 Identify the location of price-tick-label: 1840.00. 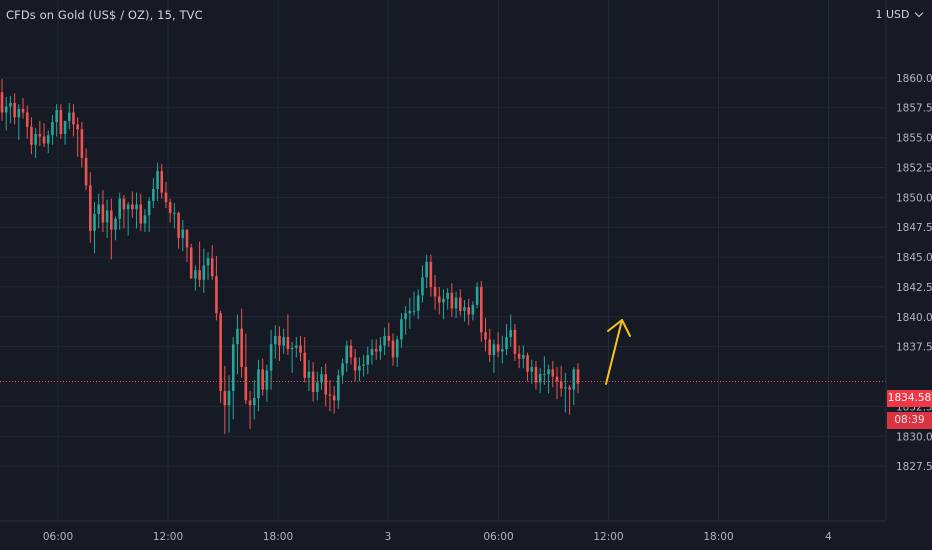
(914, 318).